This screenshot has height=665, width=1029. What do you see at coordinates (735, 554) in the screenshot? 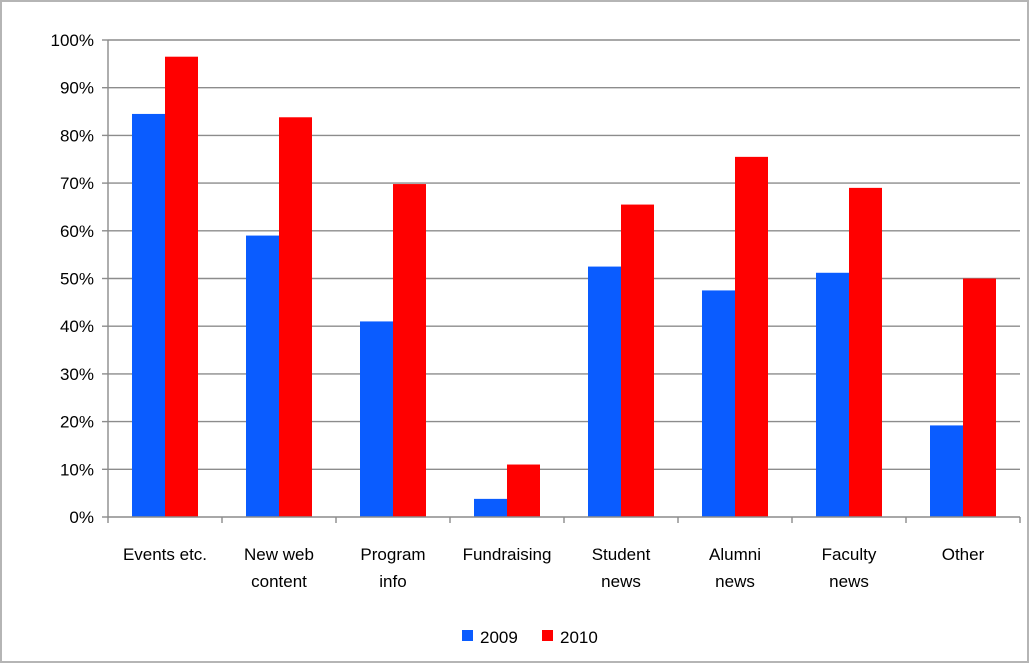
I see `x-category-label: Alumni` at bounding box center [735, 554].